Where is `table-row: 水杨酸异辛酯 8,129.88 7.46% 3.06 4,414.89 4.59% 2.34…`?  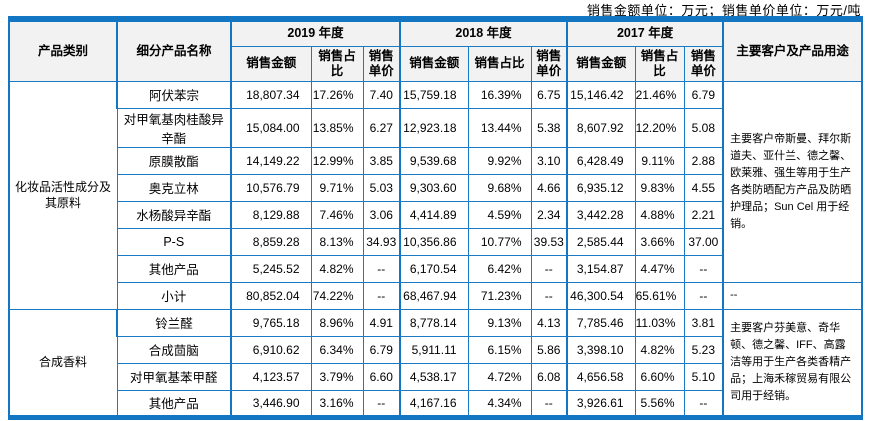 table-row: 水杨酸异辛酯 8,129.88 7.46% 3.06 4,414.89 4.59% 2.34… is located at coordinates (435, 214).